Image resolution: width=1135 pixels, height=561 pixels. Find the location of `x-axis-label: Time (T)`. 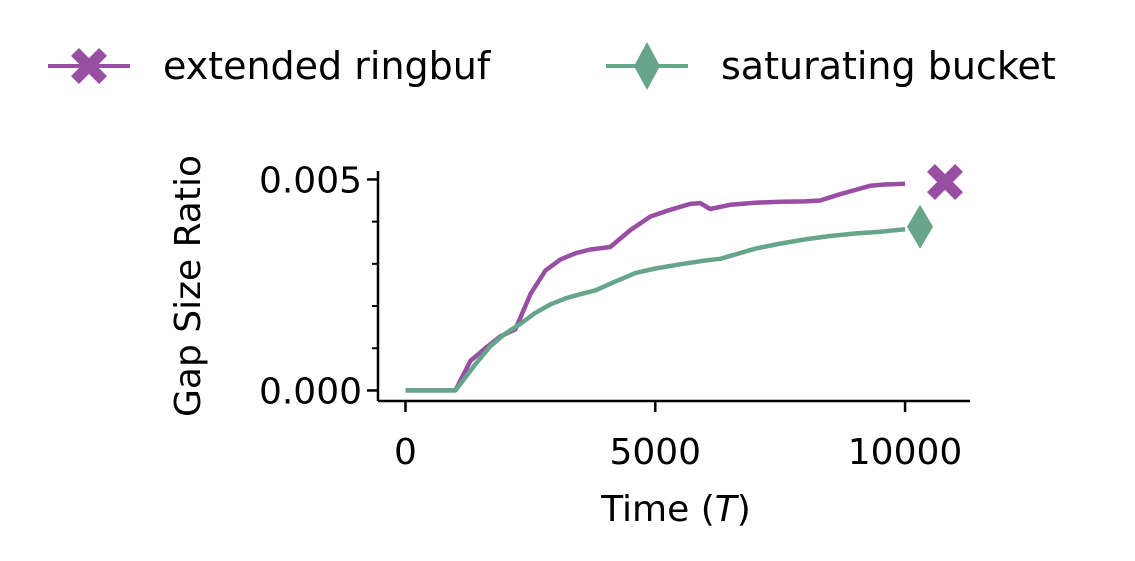

x-axis-label: Time (T) is located at coordinates (675, 509).